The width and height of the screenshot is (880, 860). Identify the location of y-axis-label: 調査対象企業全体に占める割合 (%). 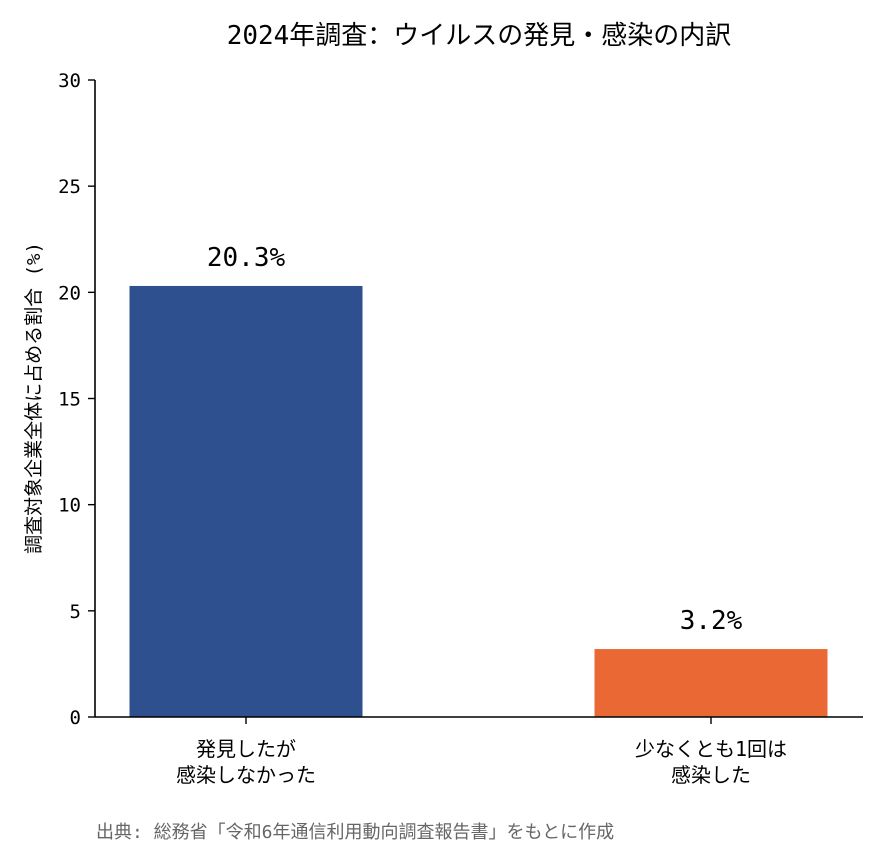
(34, 398).